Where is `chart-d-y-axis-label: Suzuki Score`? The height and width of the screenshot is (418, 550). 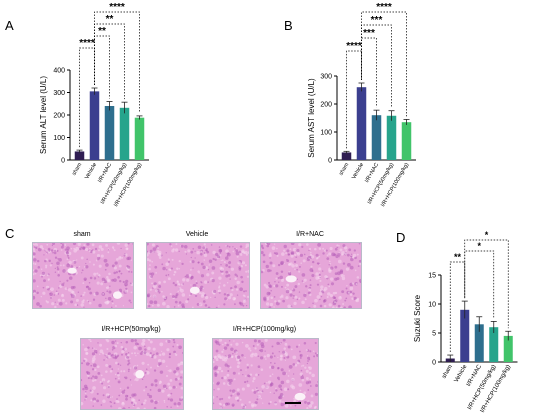
chart-d-y-axis-label: Suzuki Score is located at coordinates (417, 318).